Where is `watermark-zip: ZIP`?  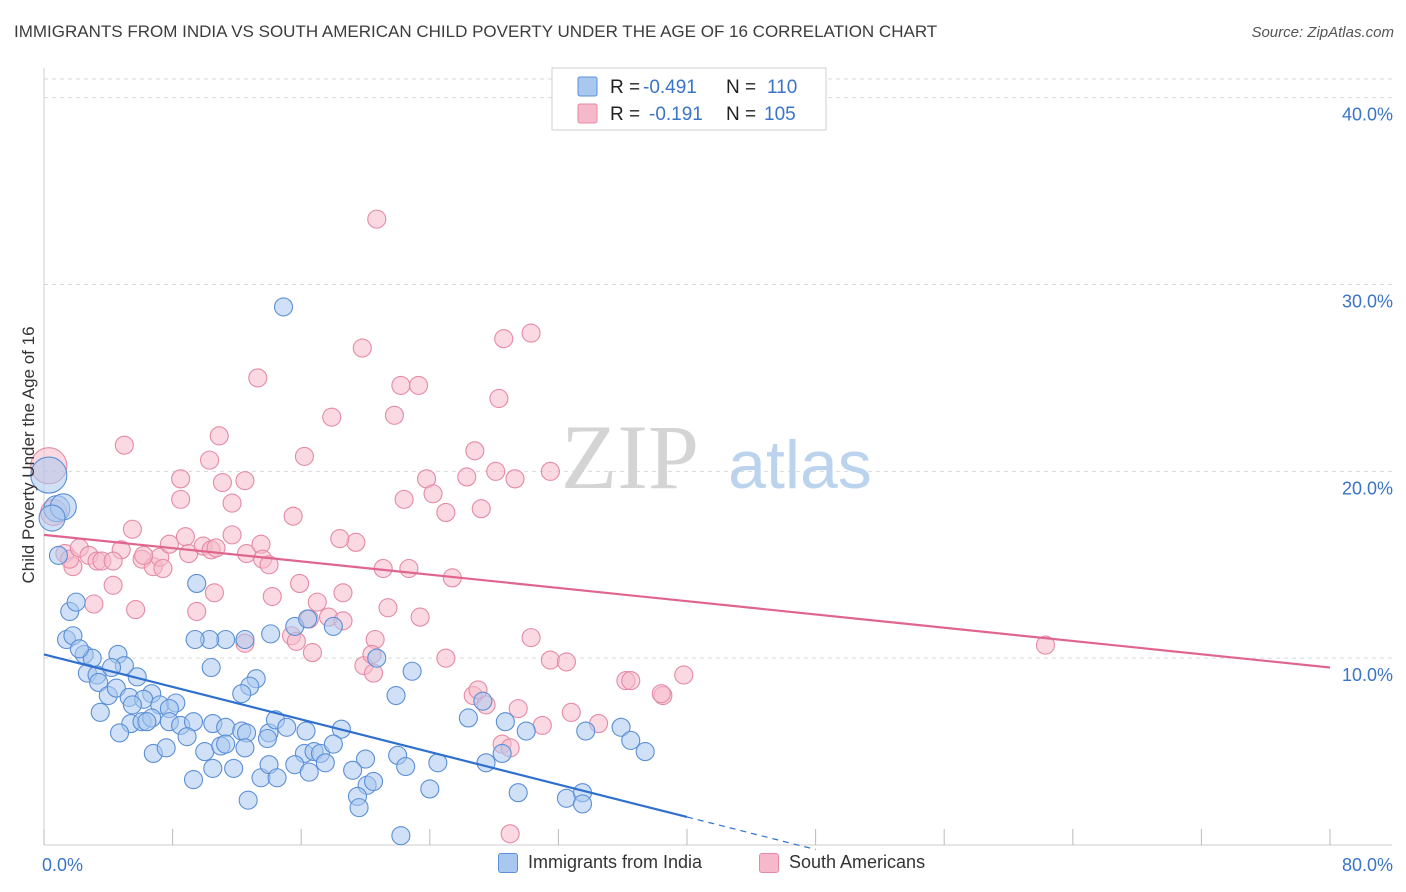 watermark-zip: ZIP is located at coordinates (630, 457).